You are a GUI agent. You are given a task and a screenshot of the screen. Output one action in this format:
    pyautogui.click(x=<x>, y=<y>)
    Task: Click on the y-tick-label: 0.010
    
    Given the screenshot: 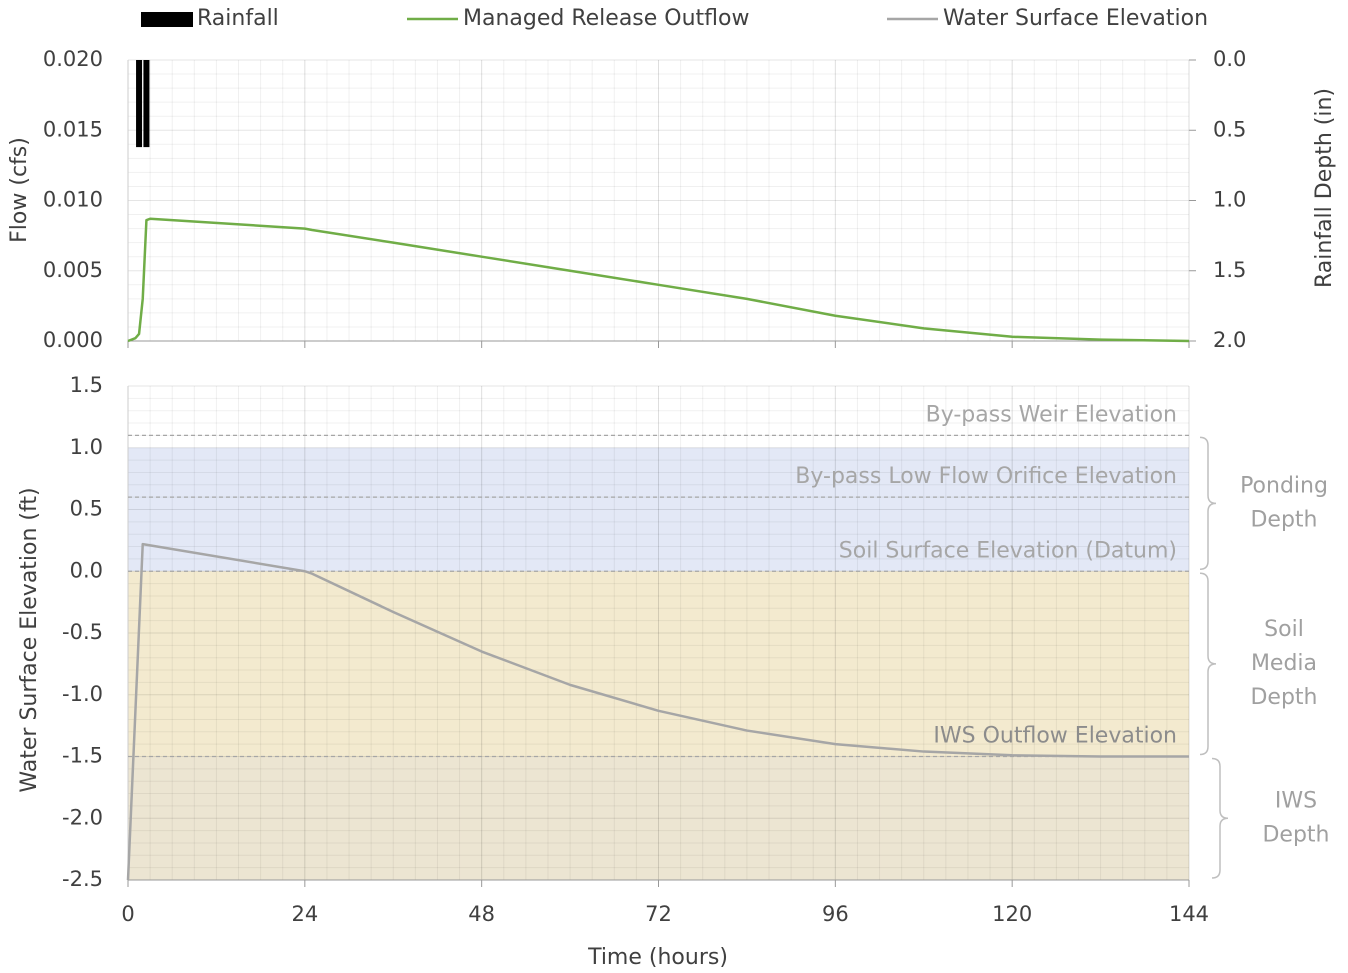 What is the action you would take?
    pyautogui.click(x=73, y=200)
    